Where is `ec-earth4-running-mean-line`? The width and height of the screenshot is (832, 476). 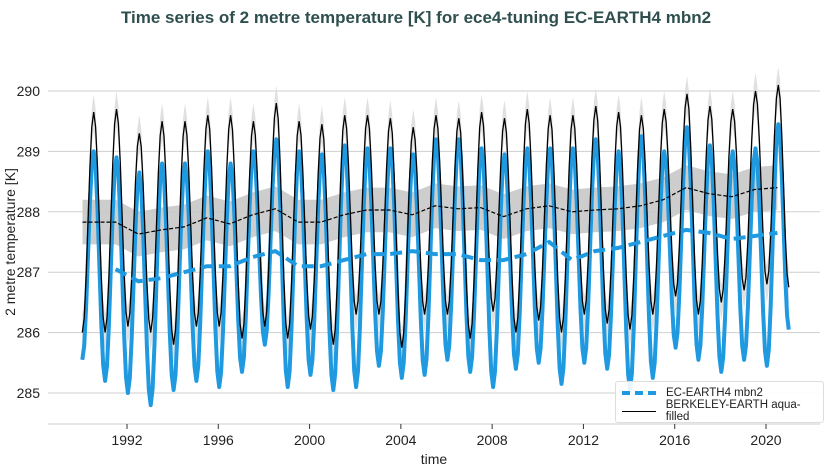
ec-earth4-running-mean-line is located at coordinates (446, 255).